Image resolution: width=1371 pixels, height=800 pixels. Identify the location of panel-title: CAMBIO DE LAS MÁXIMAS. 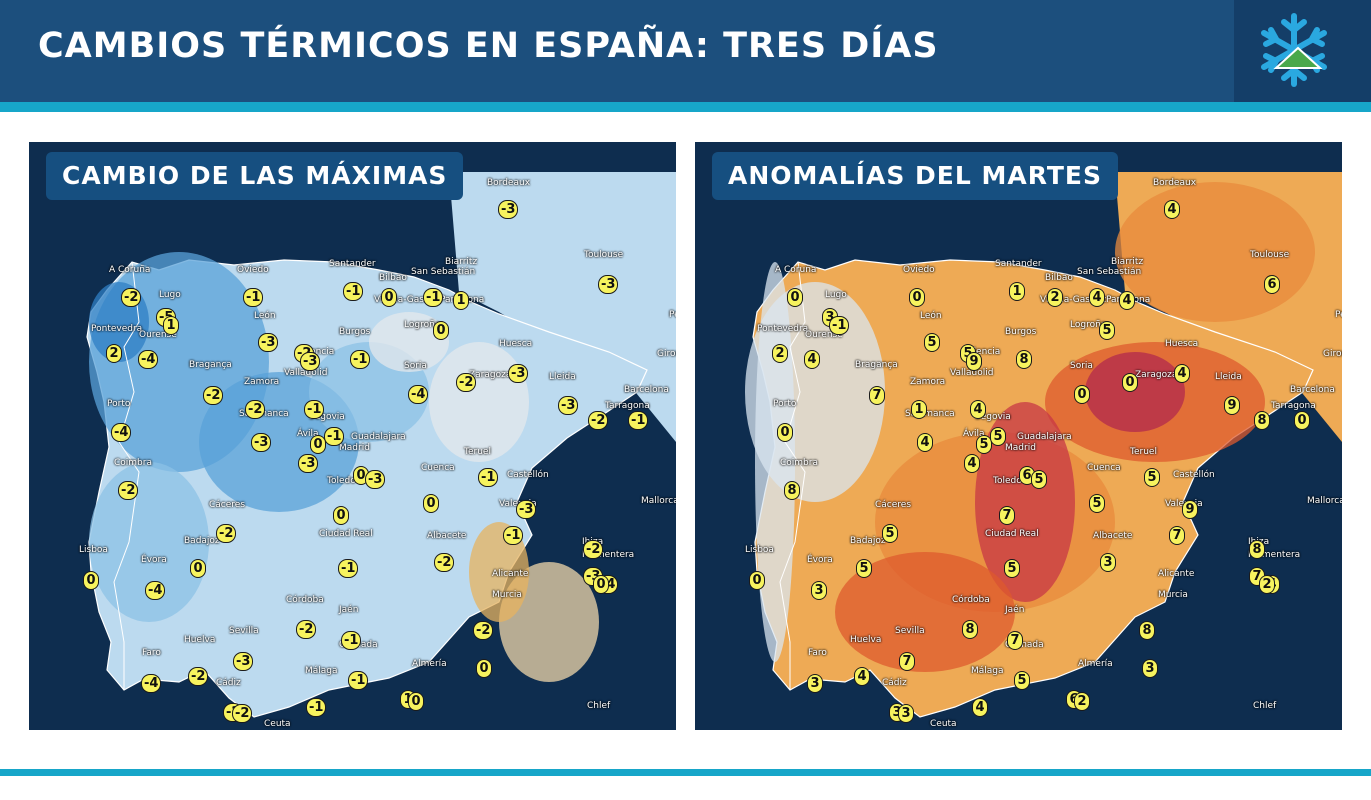
(255, 176).